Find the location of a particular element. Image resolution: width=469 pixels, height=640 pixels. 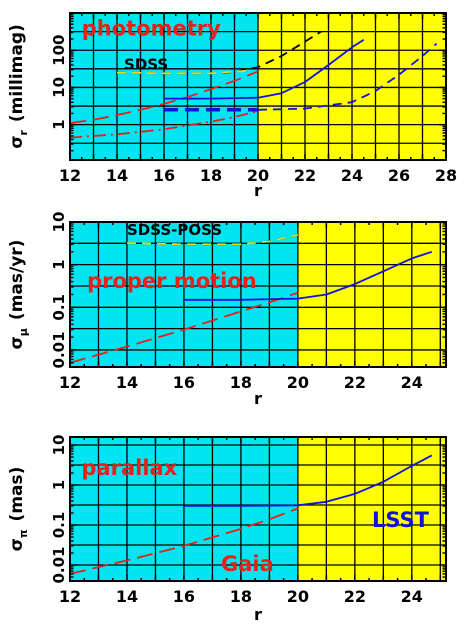

x-tick-label: 26 is located at coordinates (399, 175).